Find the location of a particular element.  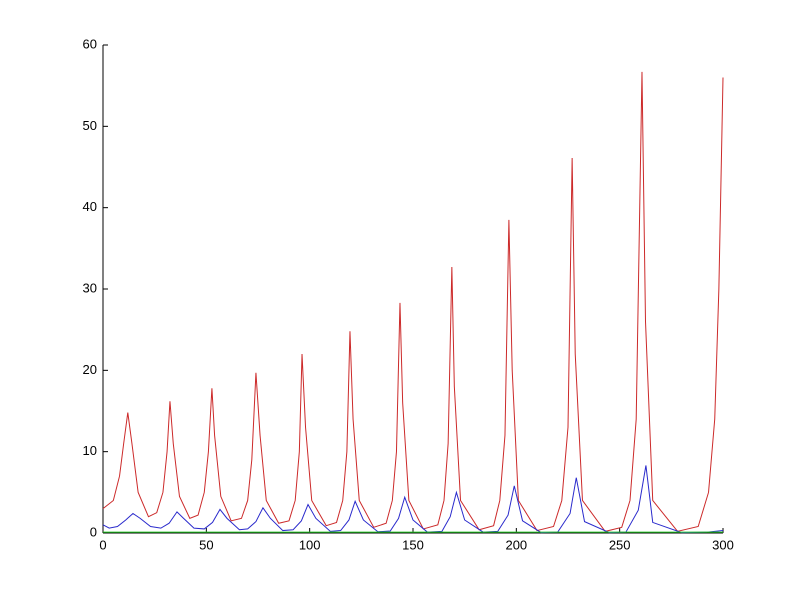

y-tick-label: 50 is located at coordinates (90, 125).